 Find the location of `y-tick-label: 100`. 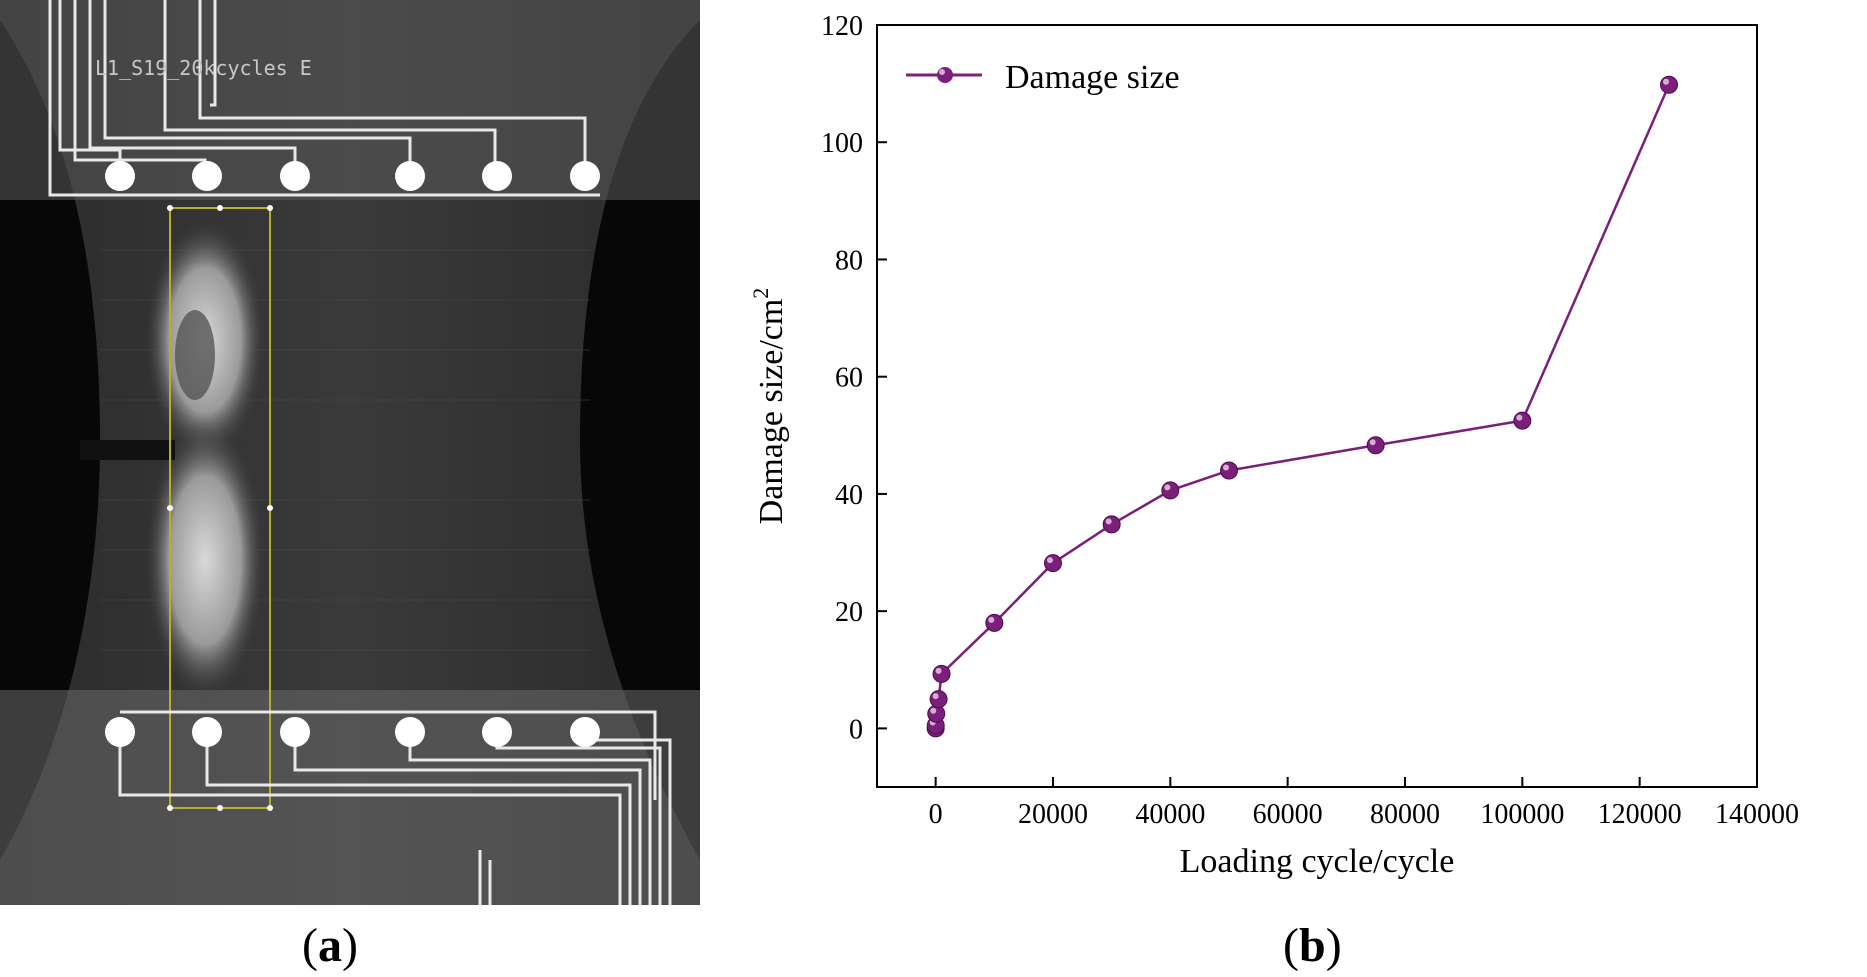

y-tick-label: 100 is located at coordinates (842, 143).